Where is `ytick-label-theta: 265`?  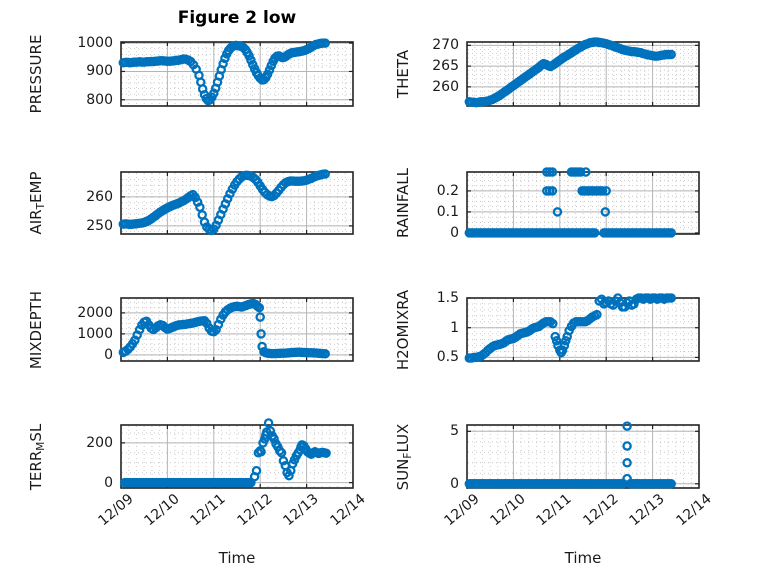 ytick-label-theta: 265 is located at coordinates (445, 66).